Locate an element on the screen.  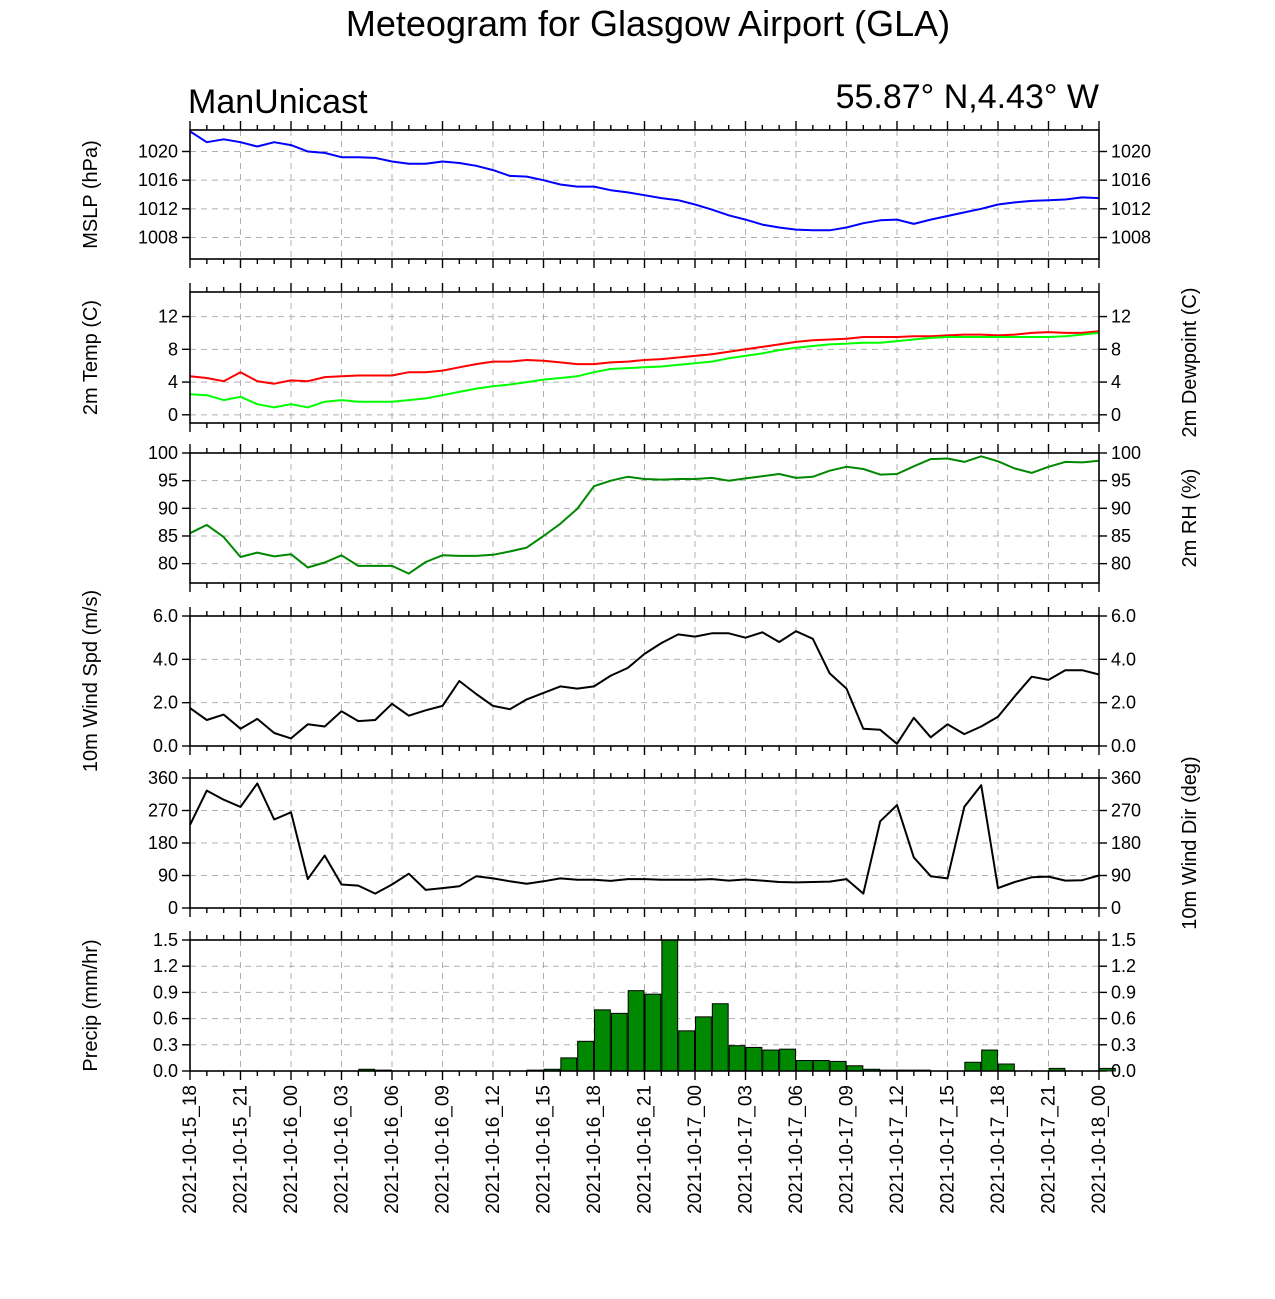
x-tick-label: 2021-10-16_00 is located at coordinates (291, 1149).